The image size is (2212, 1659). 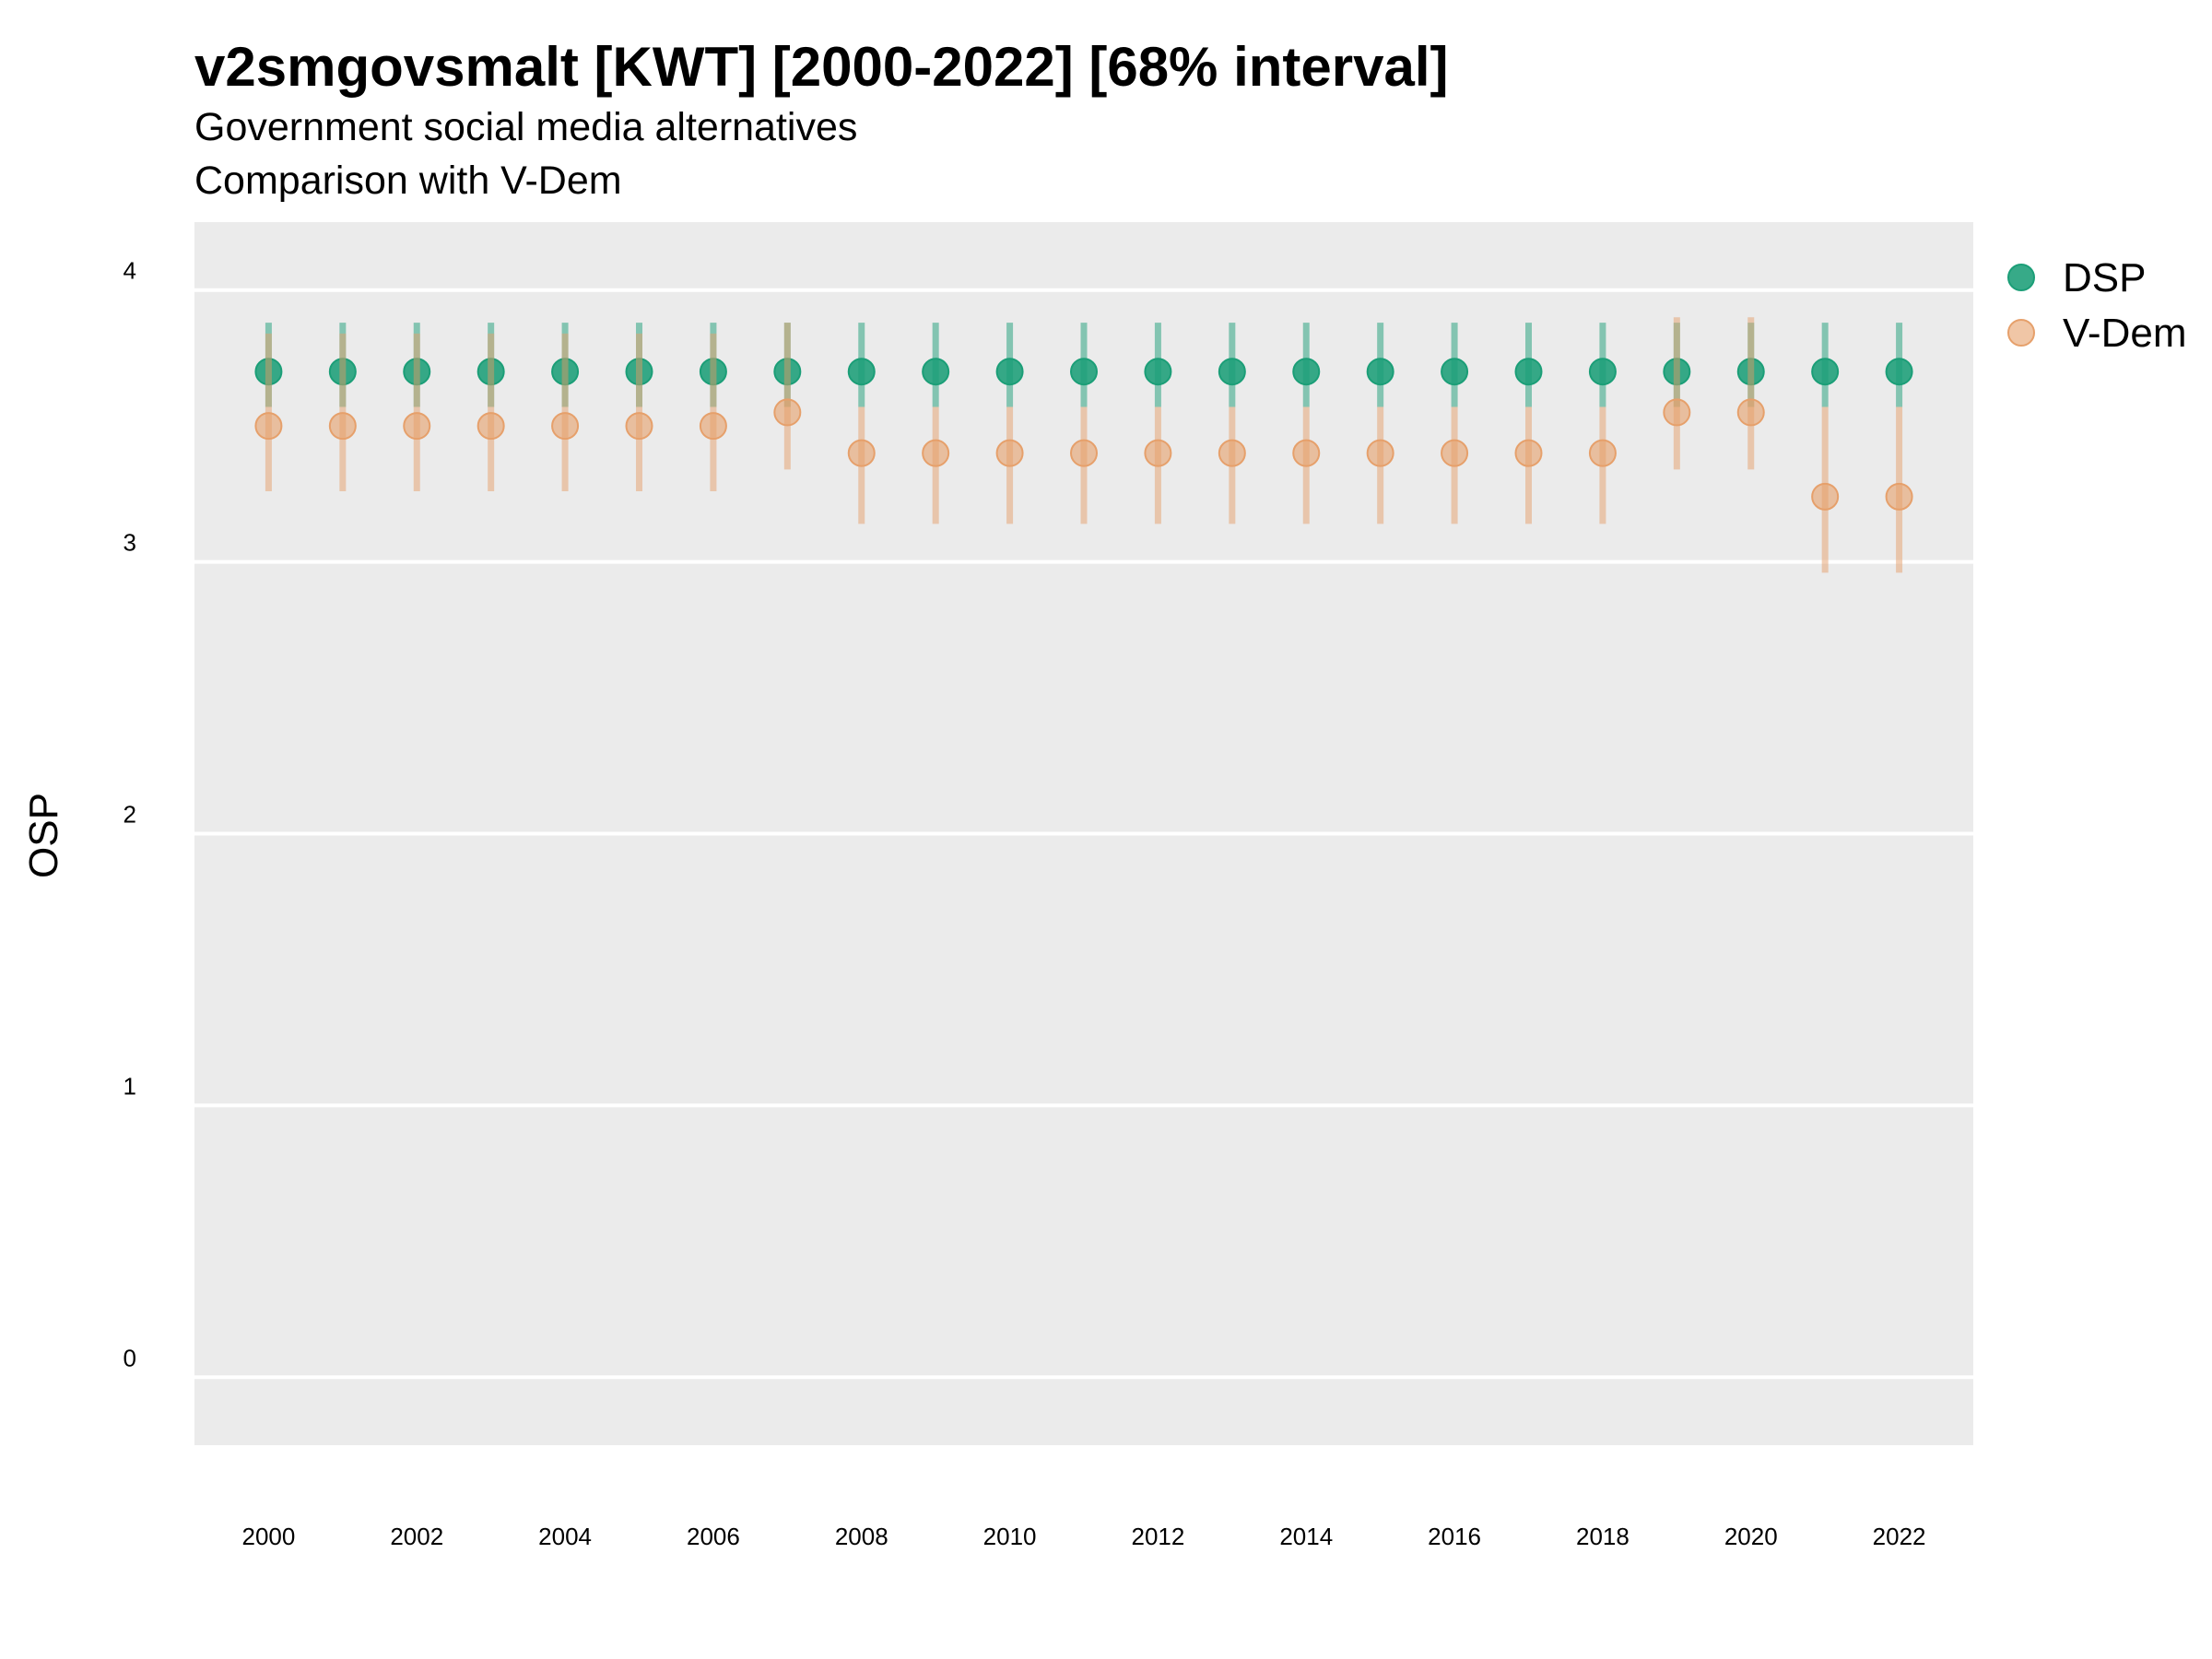 What do you see at coordinates (861, 1536) in the screenshot?
I see `x-tick-label: 2008` at bounding box center [861, 1536].